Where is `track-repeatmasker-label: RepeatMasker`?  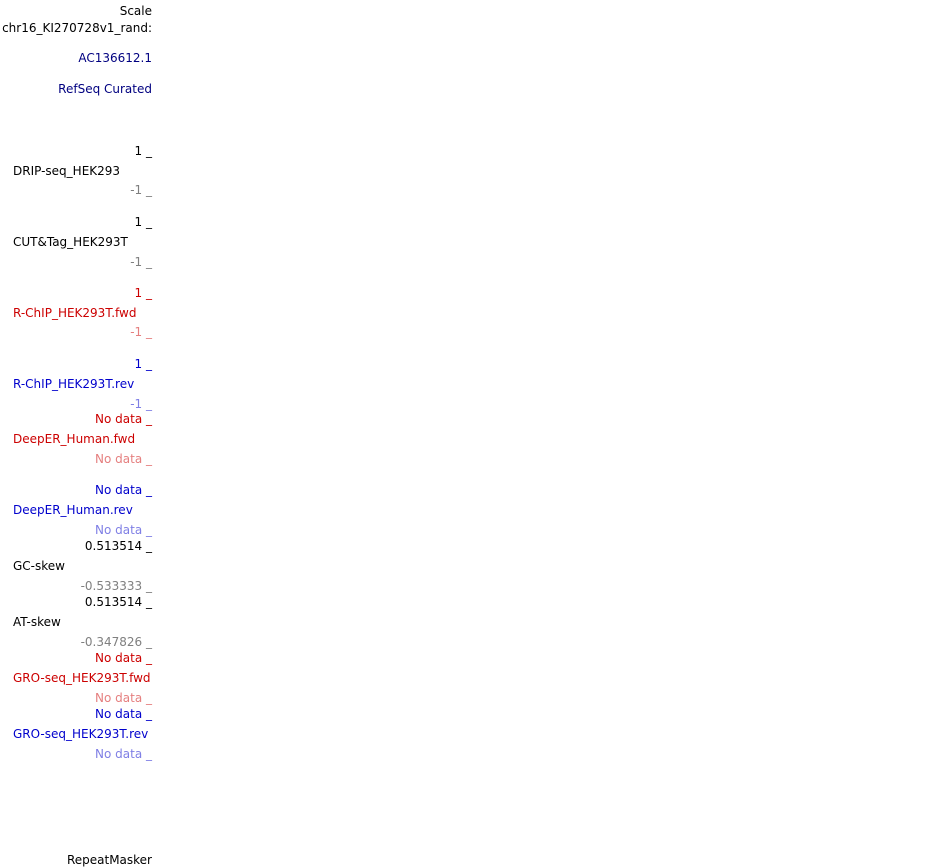
track-repeatmasker-label: RepeatMasker is located at coordinates (109, 860).